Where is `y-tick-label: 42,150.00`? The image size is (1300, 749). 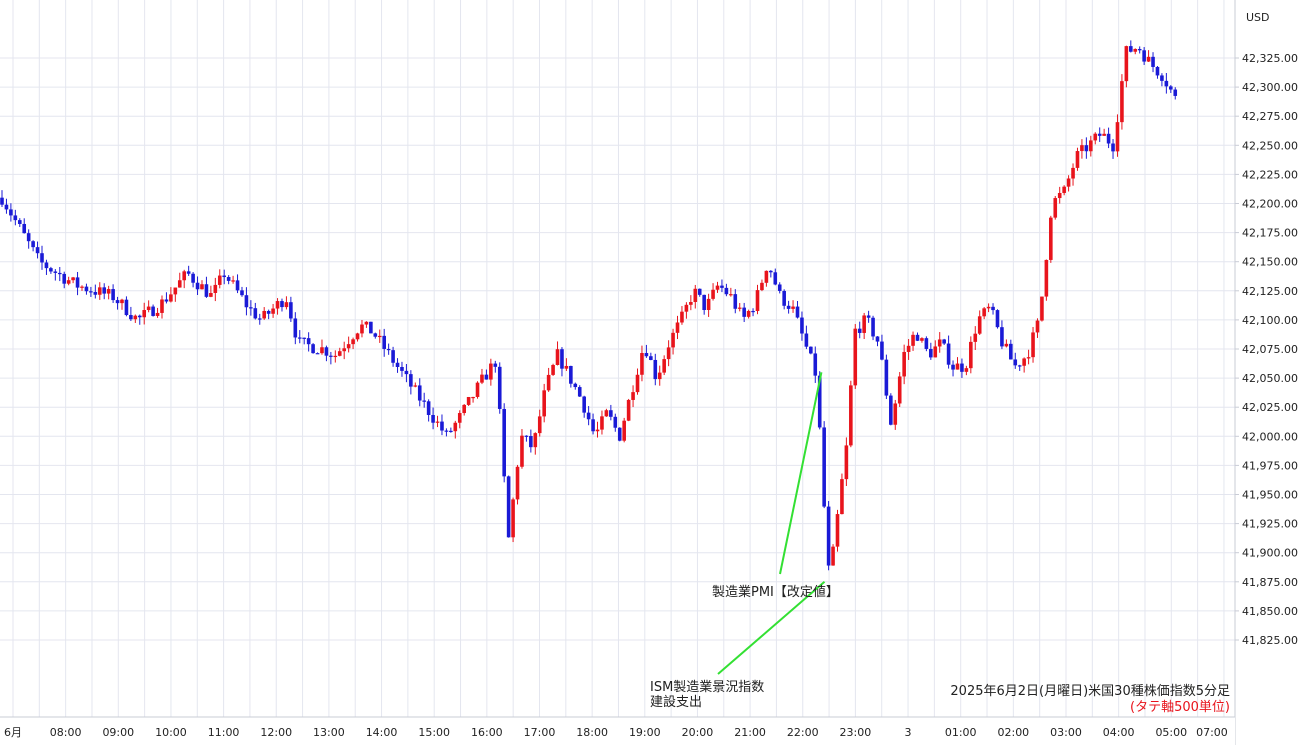 y-tick-label: 42,150.00 is located at coordinates (1270, 262).